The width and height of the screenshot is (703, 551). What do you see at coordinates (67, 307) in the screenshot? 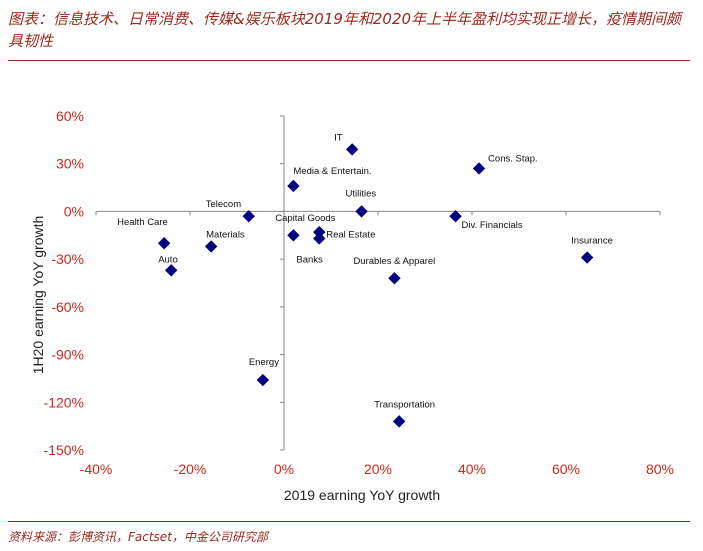
I see `y-tick-label: -60%` at bounding box center [67, 307].